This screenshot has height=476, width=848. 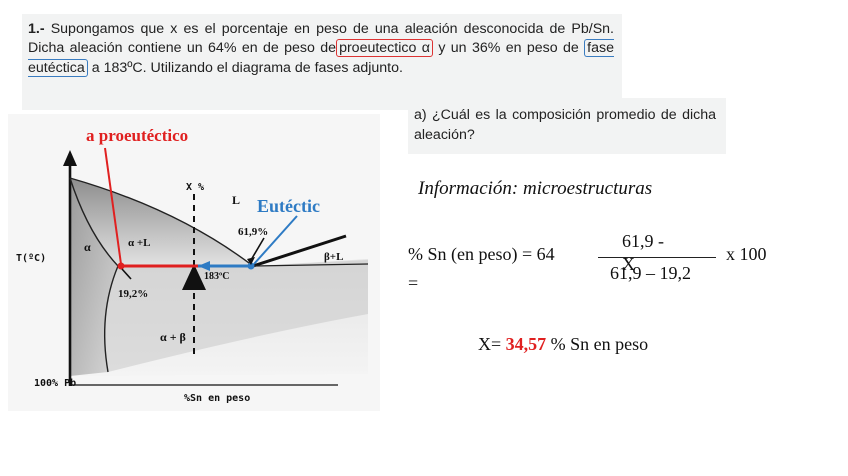 I want to click on eutectic-pointer-line, so click(x=275, y=240).